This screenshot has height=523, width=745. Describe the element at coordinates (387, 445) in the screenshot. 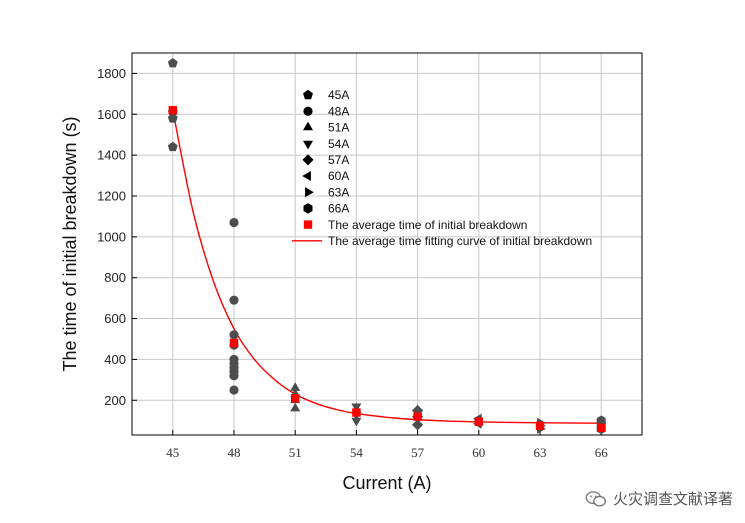

I see `x-axis-ticks: 45 48 51 54 57 60 63 66` at that location.